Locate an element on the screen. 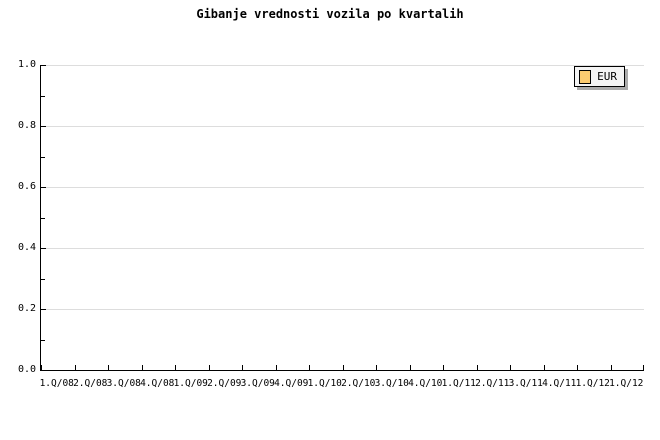 The image size is (660, 440). y-axis-labels: 1.0 0.8 0.6 0.4 0.2 0.0 is located at coordinates (18, 217).